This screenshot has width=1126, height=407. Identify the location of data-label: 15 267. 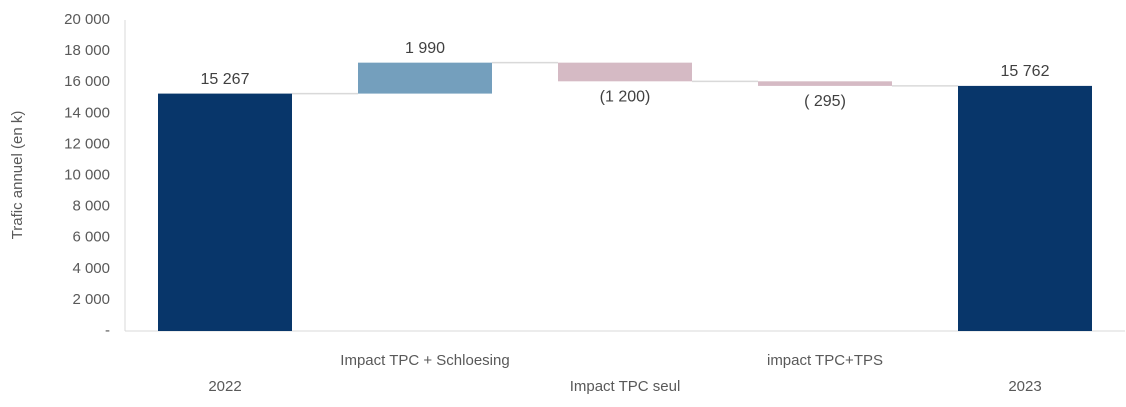
(225, 79).